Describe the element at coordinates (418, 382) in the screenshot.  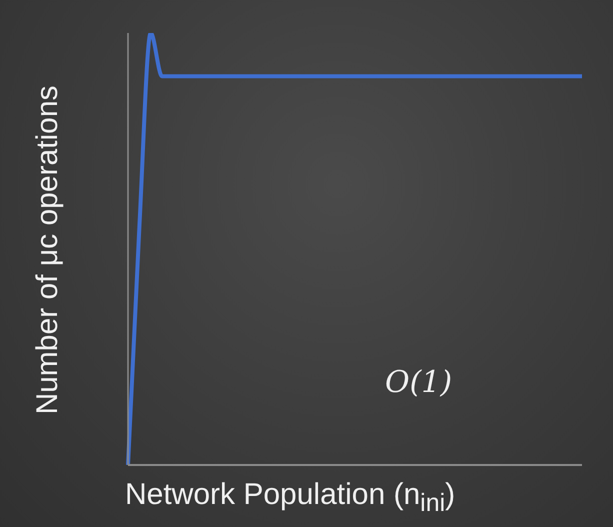
I see `annotation: O(1)` at that location.